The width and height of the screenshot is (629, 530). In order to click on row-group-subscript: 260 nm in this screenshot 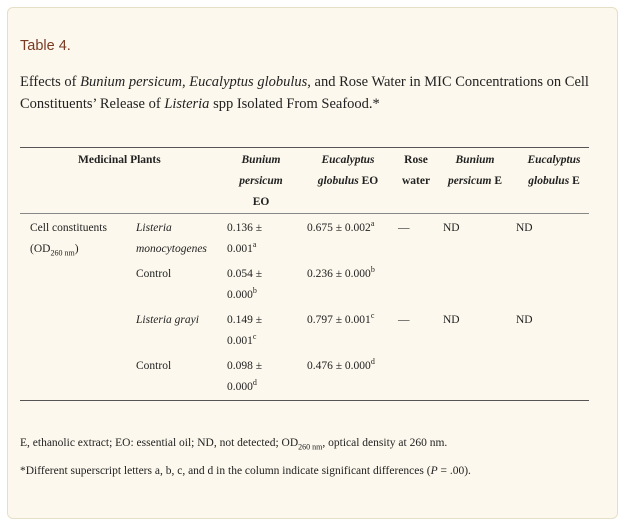, I will do `click(62, 253)`.